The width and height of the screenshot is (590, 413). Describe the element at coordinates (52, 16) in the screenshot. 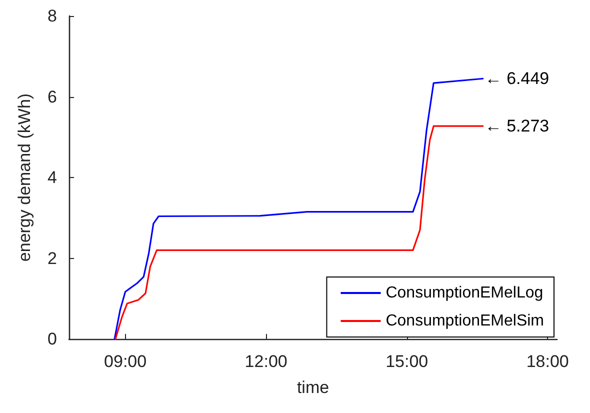

I see `y-tick-label: 8` at that location.